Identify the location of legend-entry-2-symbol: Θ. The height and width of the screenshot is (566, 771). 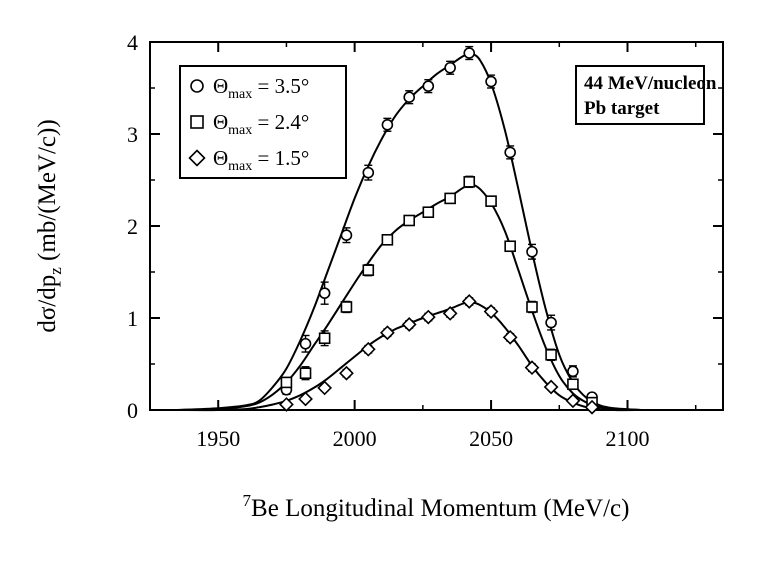
(220, 122).